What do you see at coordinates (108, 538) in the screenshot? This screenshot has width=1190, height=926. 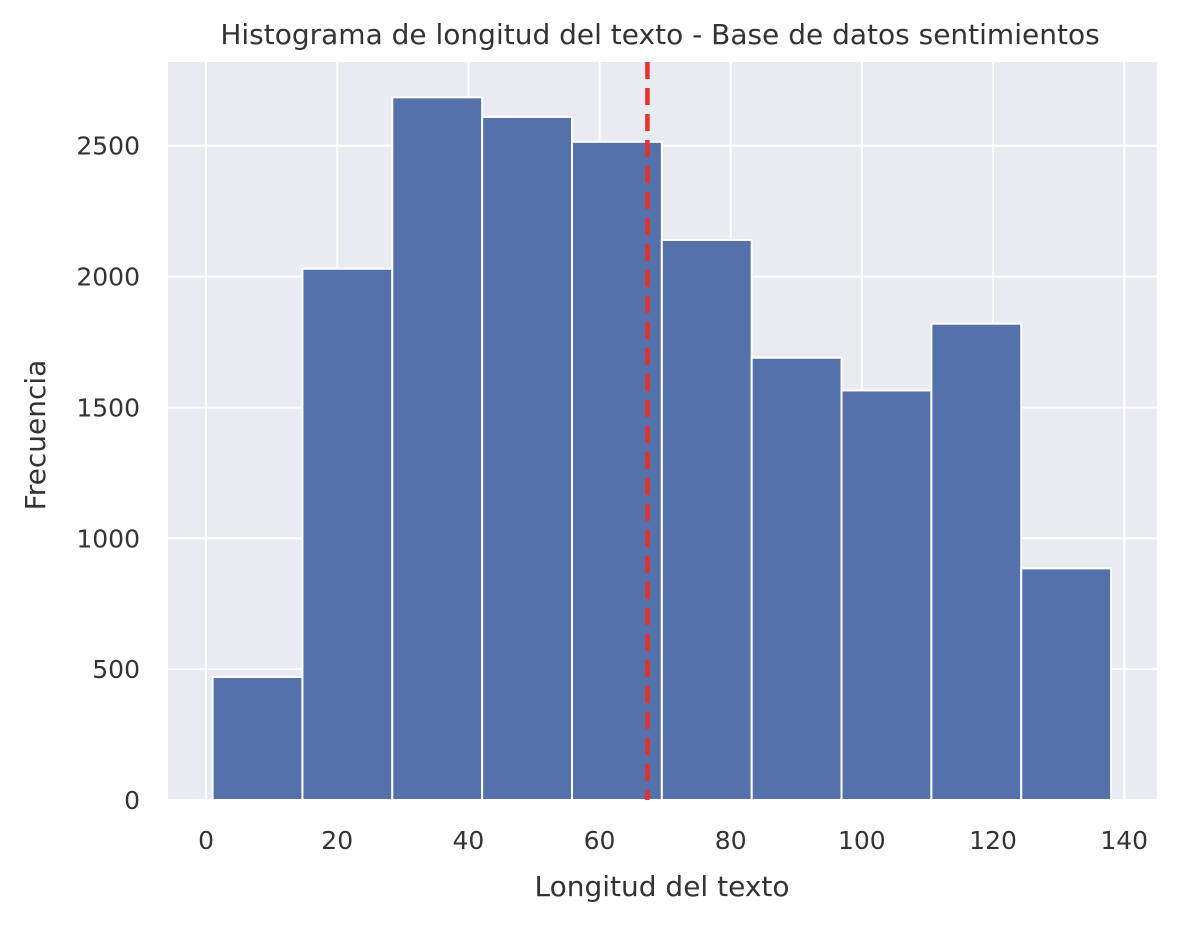 I see `y-tick-label: 1000` at bounding box center [108, 538].